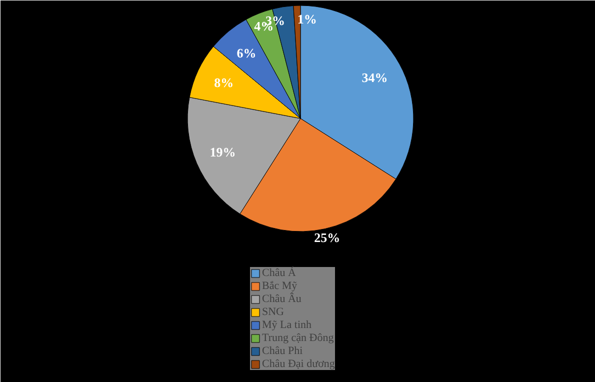 The width and height of the screenshot is (595, 382). What do you see at coordinates (282, 351) in the screenshot?
I see `legend-label: Châu Phi` at bounding box center [282, 351].